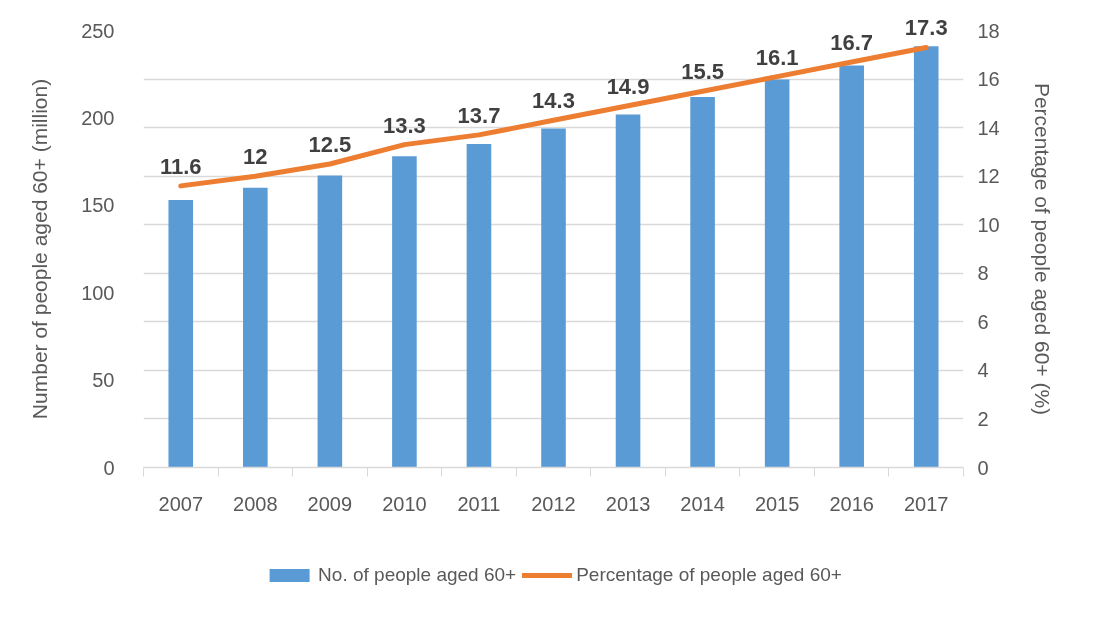  I want to click on legend-label: Percentage of people aged 60+, so click(709, 575).